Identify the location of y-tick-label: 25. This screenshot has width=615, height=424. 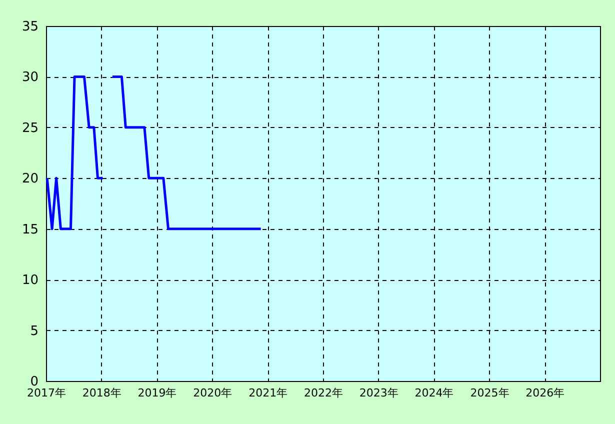
(30, 128).